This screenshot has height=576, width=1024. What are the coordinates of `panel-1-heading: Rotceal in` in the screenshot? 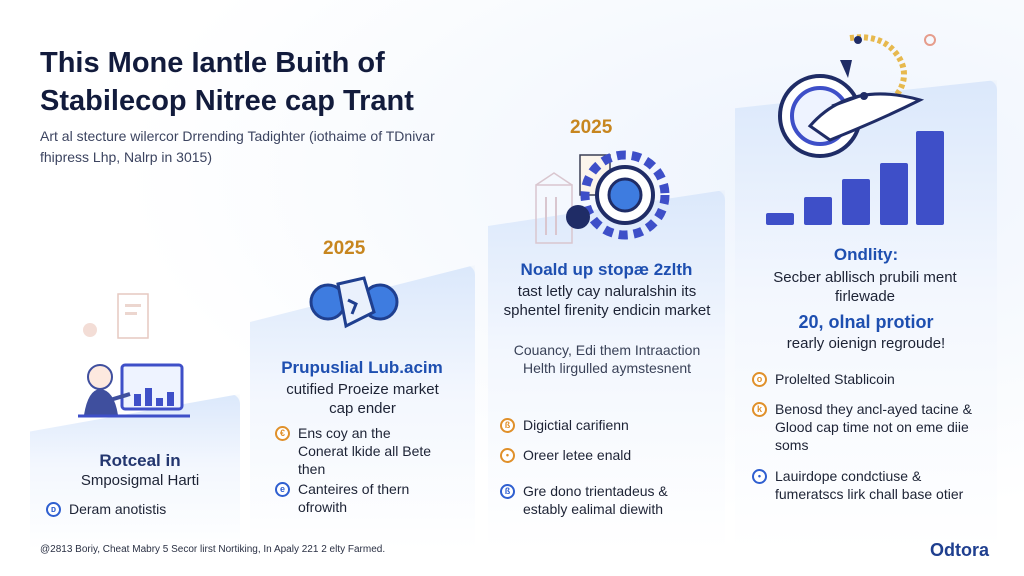 It's located at (140, 460).